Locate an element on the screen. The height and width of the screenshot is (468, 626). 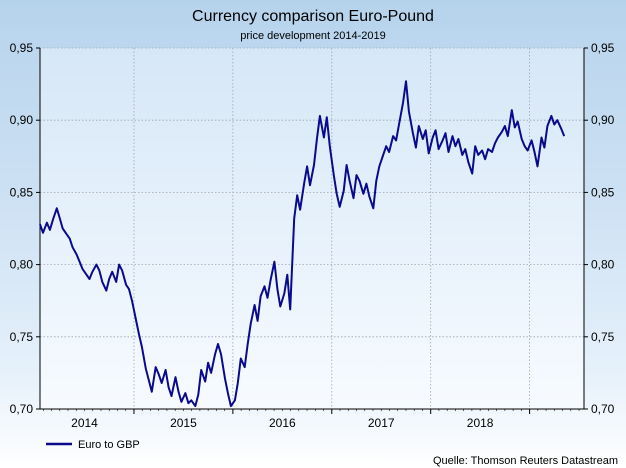
y-tick-label-right: 0,70 is located at coordinates (603, 409).